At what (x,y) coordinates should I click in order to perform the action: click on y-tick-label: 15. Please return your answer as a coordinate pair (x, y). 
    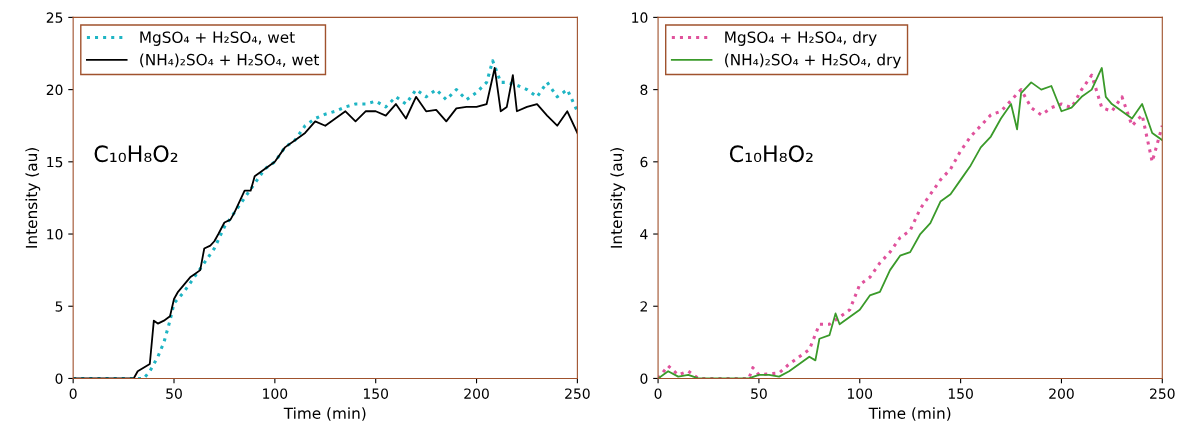
    Looking at the image, I should click on (55, 162).